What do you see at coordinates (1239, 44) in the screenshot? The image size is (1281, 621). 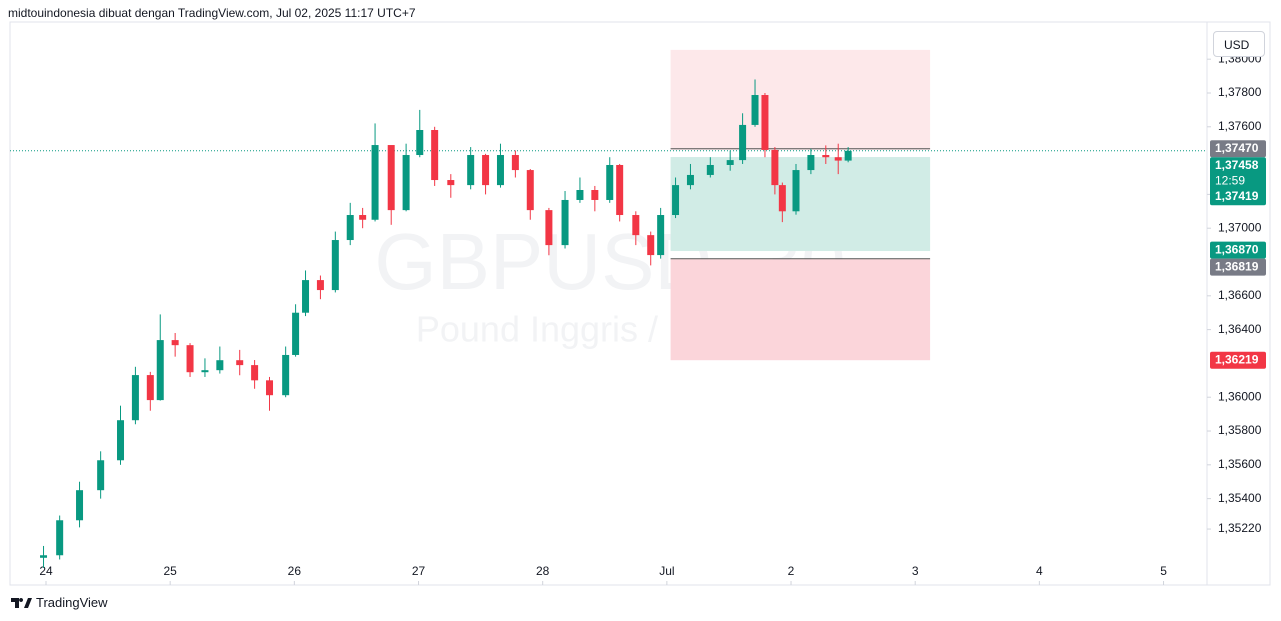 I see `currency-button: USD` at bounding box center [1239, 44].